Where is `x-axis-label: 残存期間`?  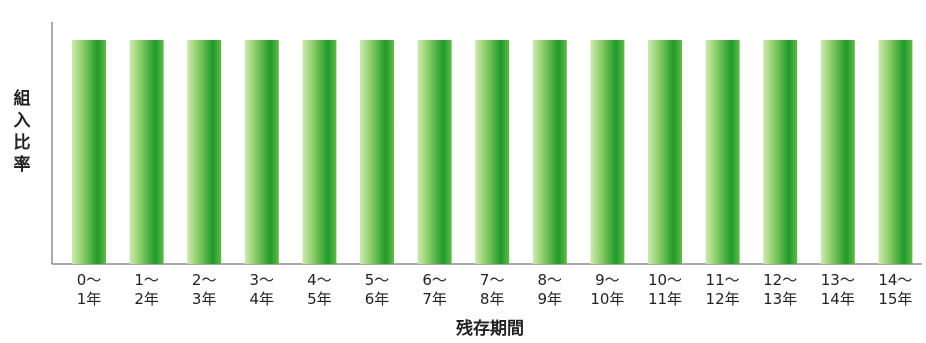 x-axis-label: 残存期間 is located at coordinates (490, 328).